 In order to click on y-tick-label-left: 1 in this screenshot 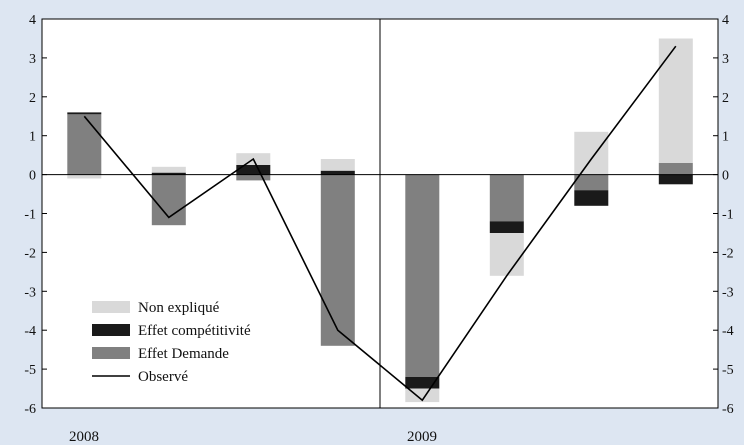, I will do `click(32, 137)`.